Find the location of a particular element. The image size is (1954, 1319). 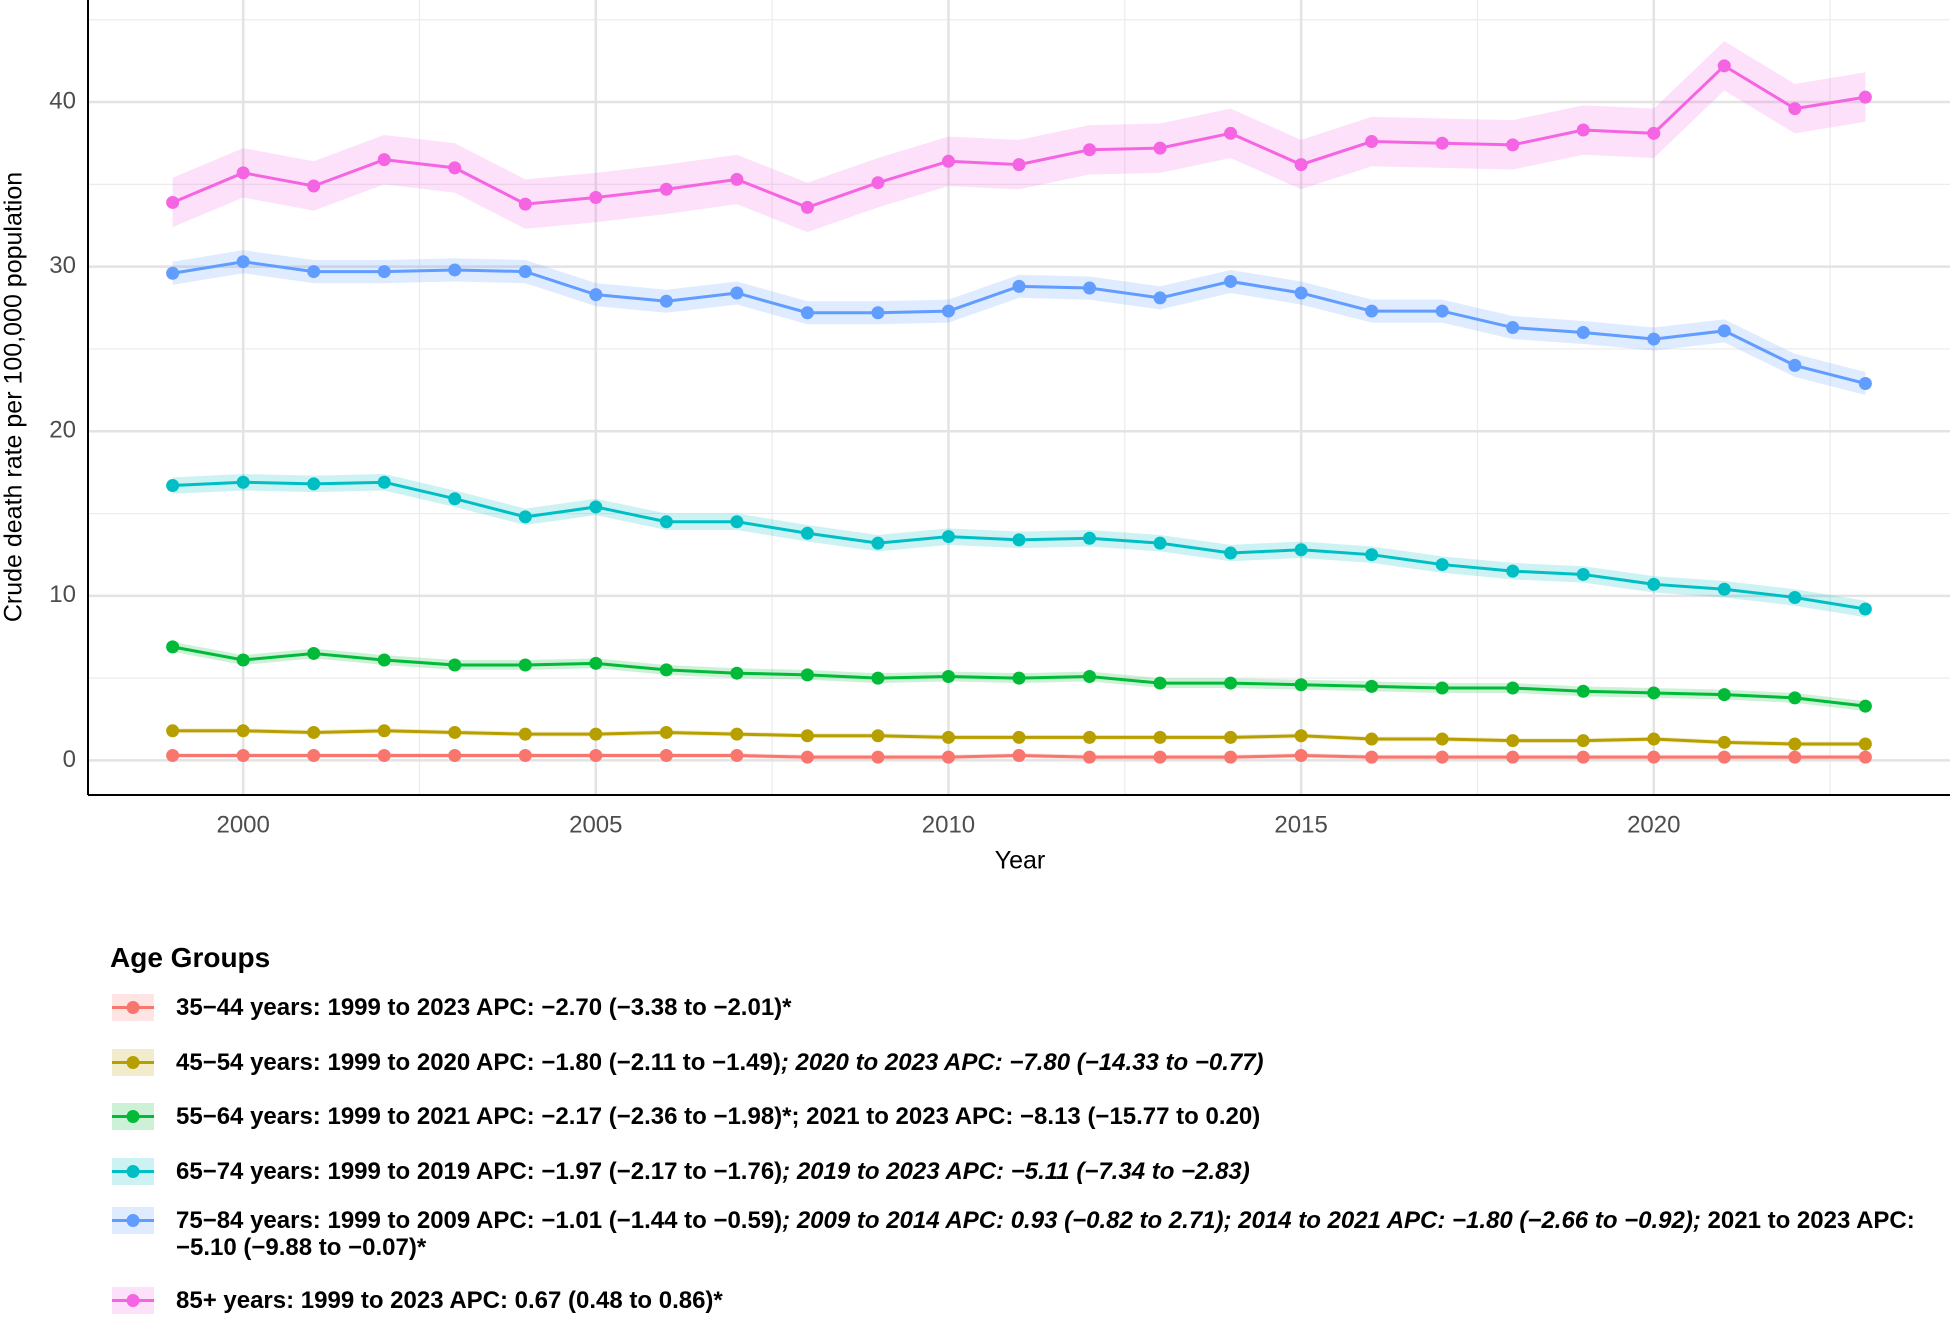

y-tick-label: 30 is located at coordinates (62, 265).